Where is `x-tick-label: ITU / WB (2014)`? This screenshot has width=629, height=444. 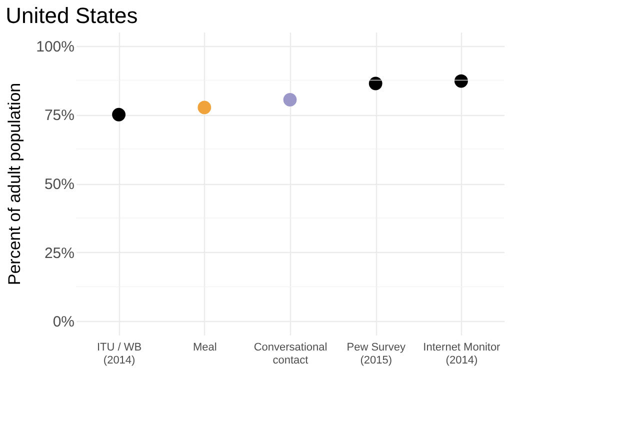 x-tick-label: ITU / WB (2014) is located at coordinates (119, 354).